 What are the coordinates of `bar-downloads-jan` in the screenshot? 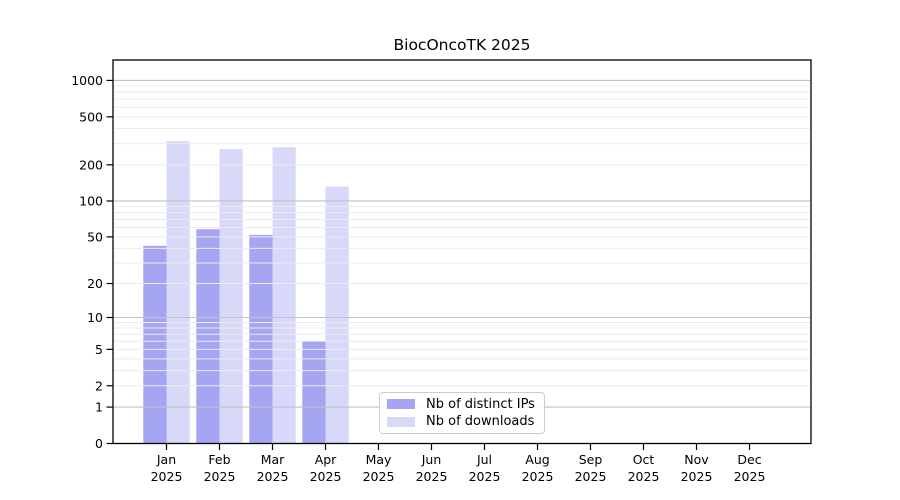 It's located at (178, 292).